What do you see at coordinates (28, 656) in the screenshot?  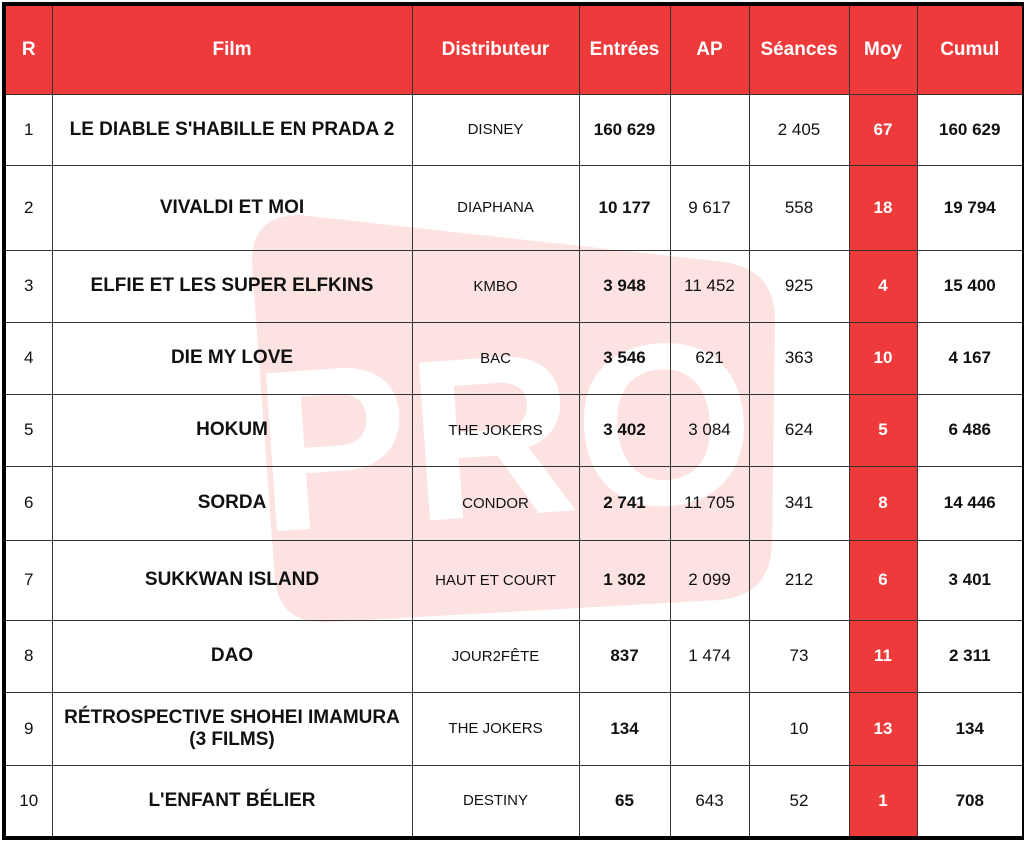 I see `cell-rank: 8` at bounding box center [28, 656].